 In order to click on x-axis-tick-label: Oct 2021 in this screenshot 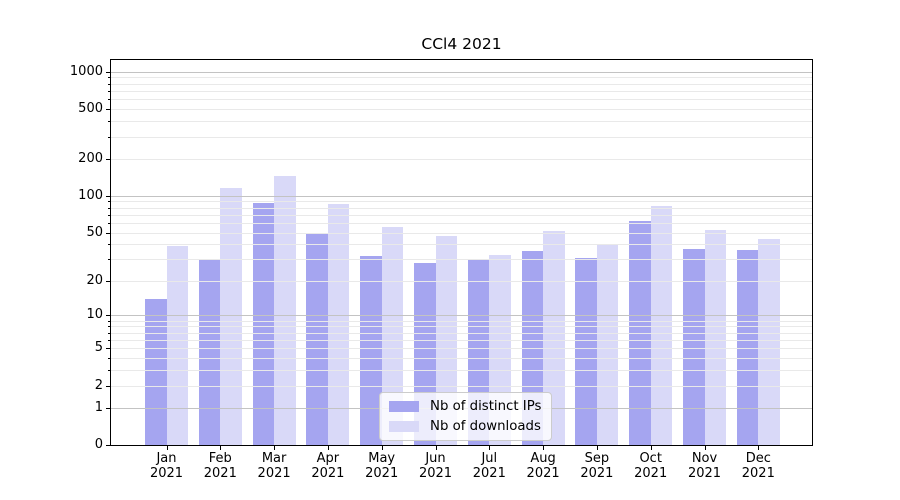, I will do `click(651, 466)`.